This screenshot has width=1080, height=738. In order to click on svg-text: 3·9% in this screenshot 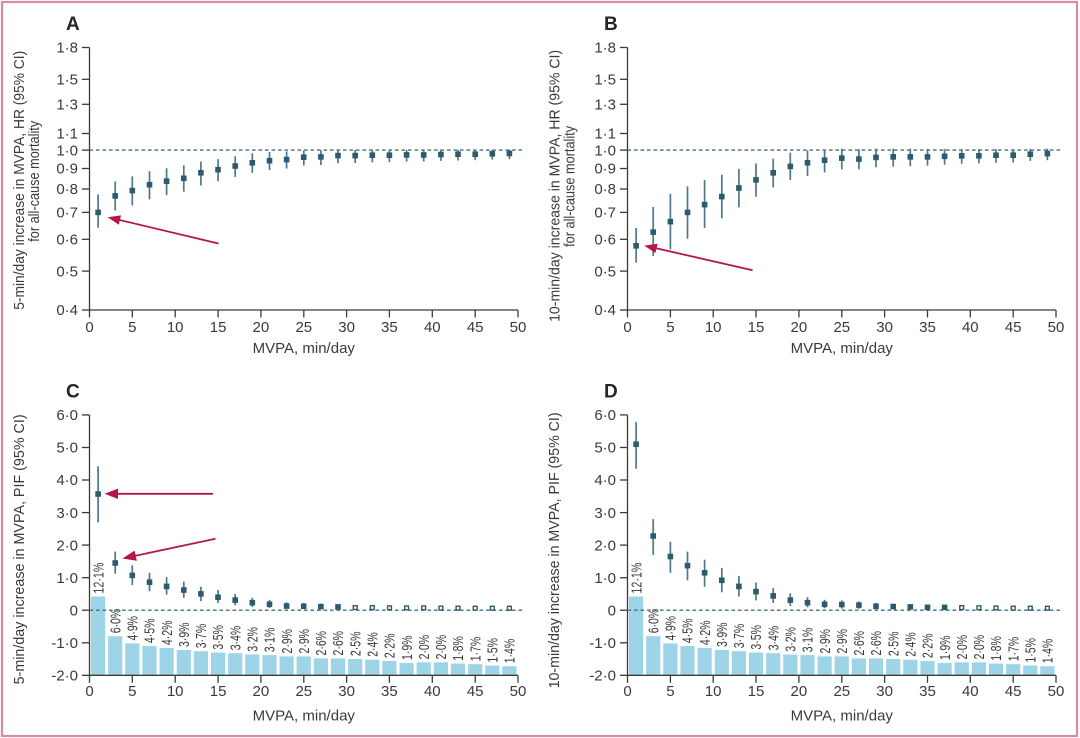, I will do `click(185, 634)`.